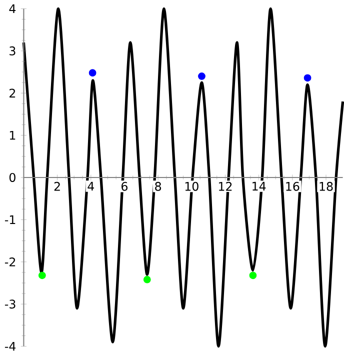  What do you see at coordinates (12, 93) in the screenshot?
I see `y-tick-label: 2` at bounding box center [12, 93].